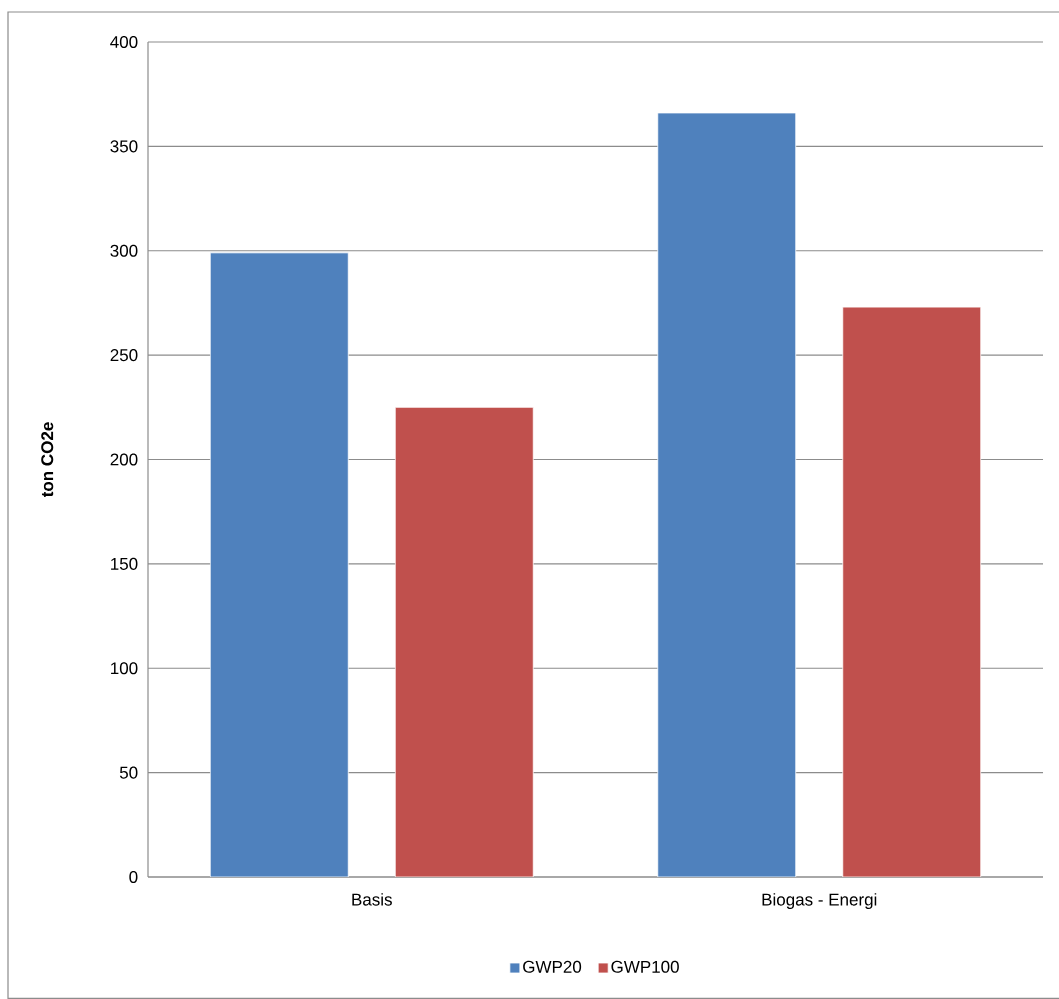 Image resolution: width=1059 pixels, height=999 pixels. What do you see at coordinates (124, 563) in the screenshot?
I see `y-tick-label: 150` at bounding box center [124, 563].